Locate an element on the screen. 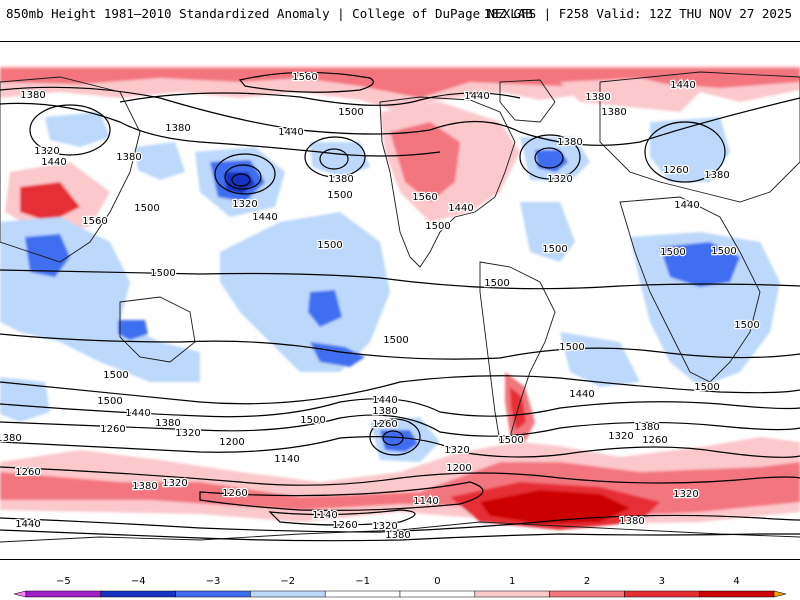 This screenshot has width=800, height=600. anomaly-negative-north-atlantic-low-core is located at coordinates (551, 161).